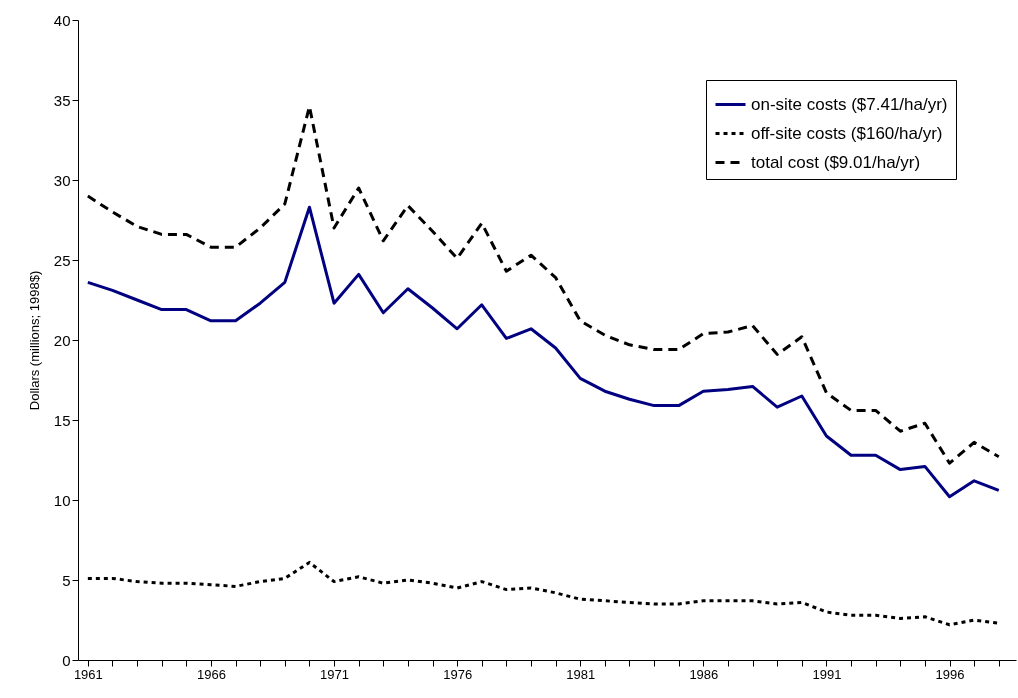 This screenshot has width=1018, height=698. Describe the element at coordinates (211, 674) in the screenshot. I see `x-tick-label: 1966` at that location.